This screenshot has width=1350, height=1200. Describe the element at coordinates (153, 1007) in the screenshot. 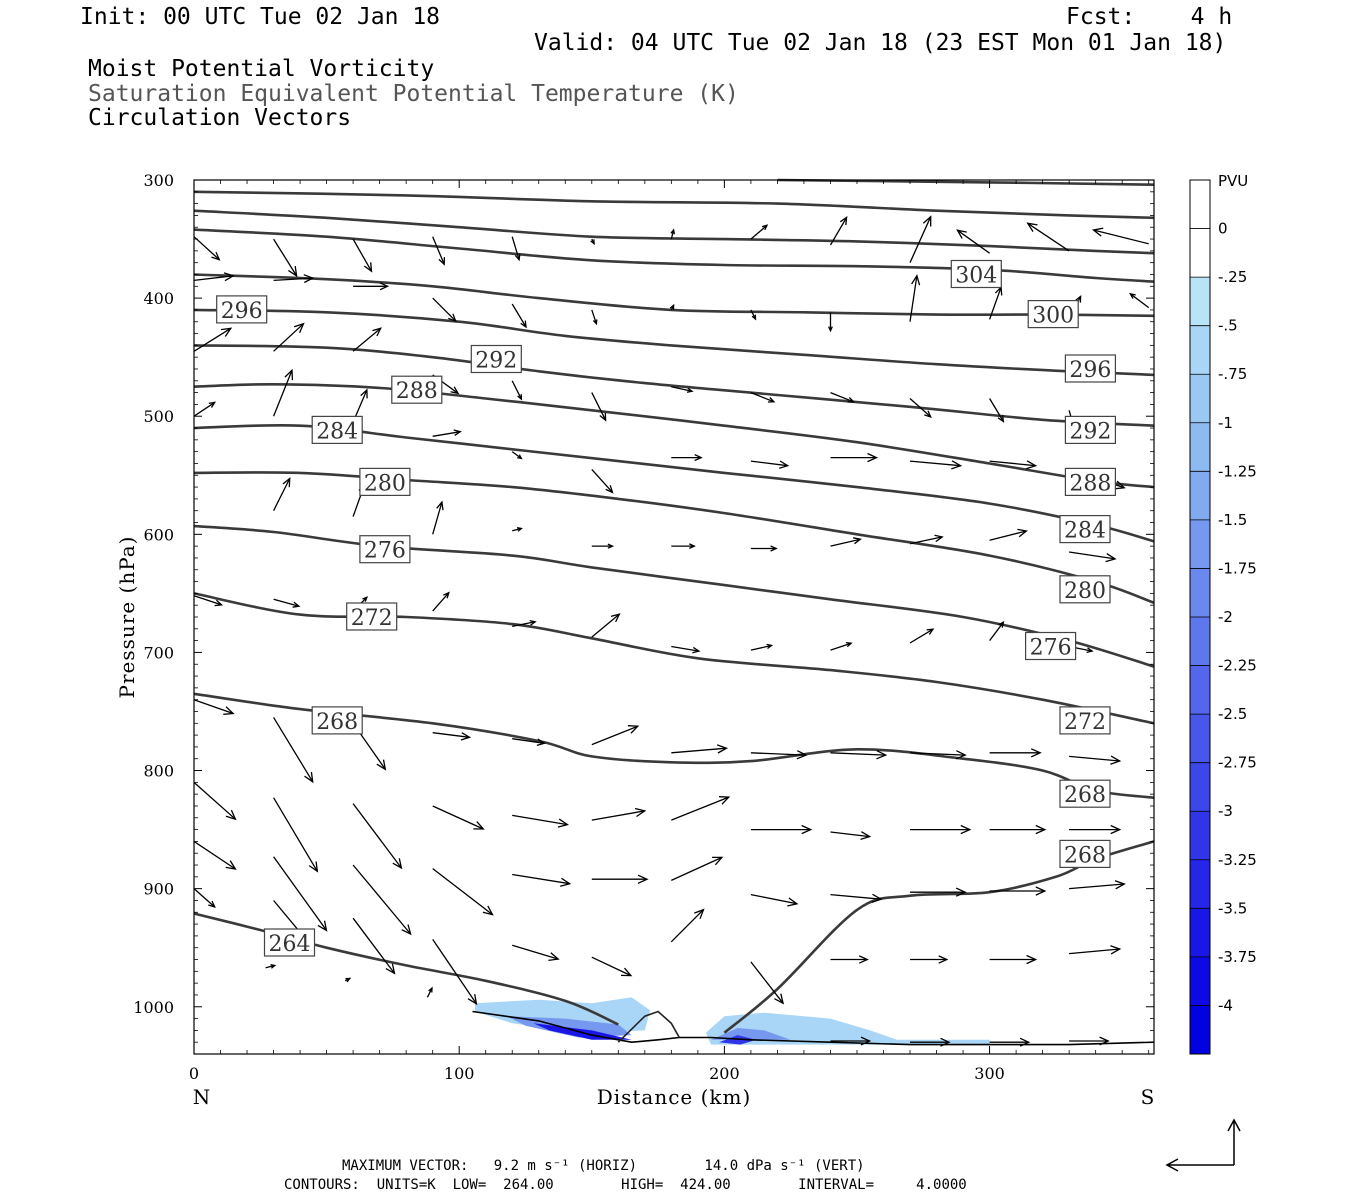

I see `y-tick-label: 1000` at that location.